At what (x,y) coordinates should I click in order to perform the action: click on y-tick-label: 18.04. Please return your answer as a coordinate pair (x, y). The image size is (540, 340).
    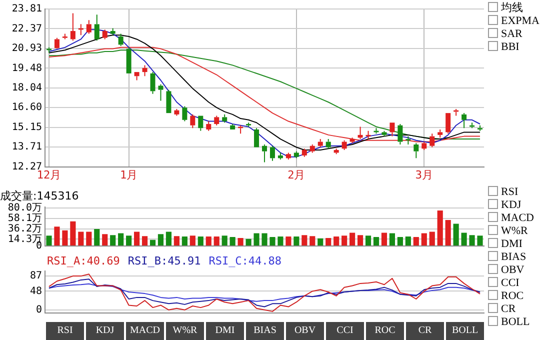
    Looking at the image, I should click on (27, 88).